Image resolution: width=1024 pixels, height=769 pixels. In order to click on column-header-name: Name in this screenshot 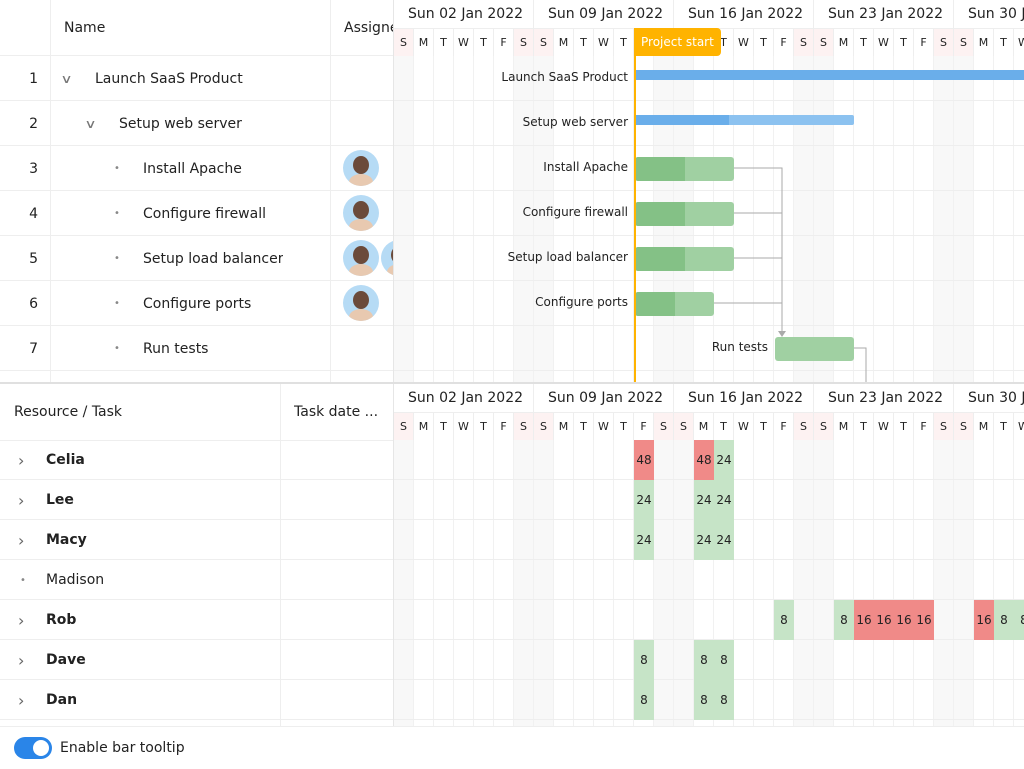, I will do `click(85, 27)`.